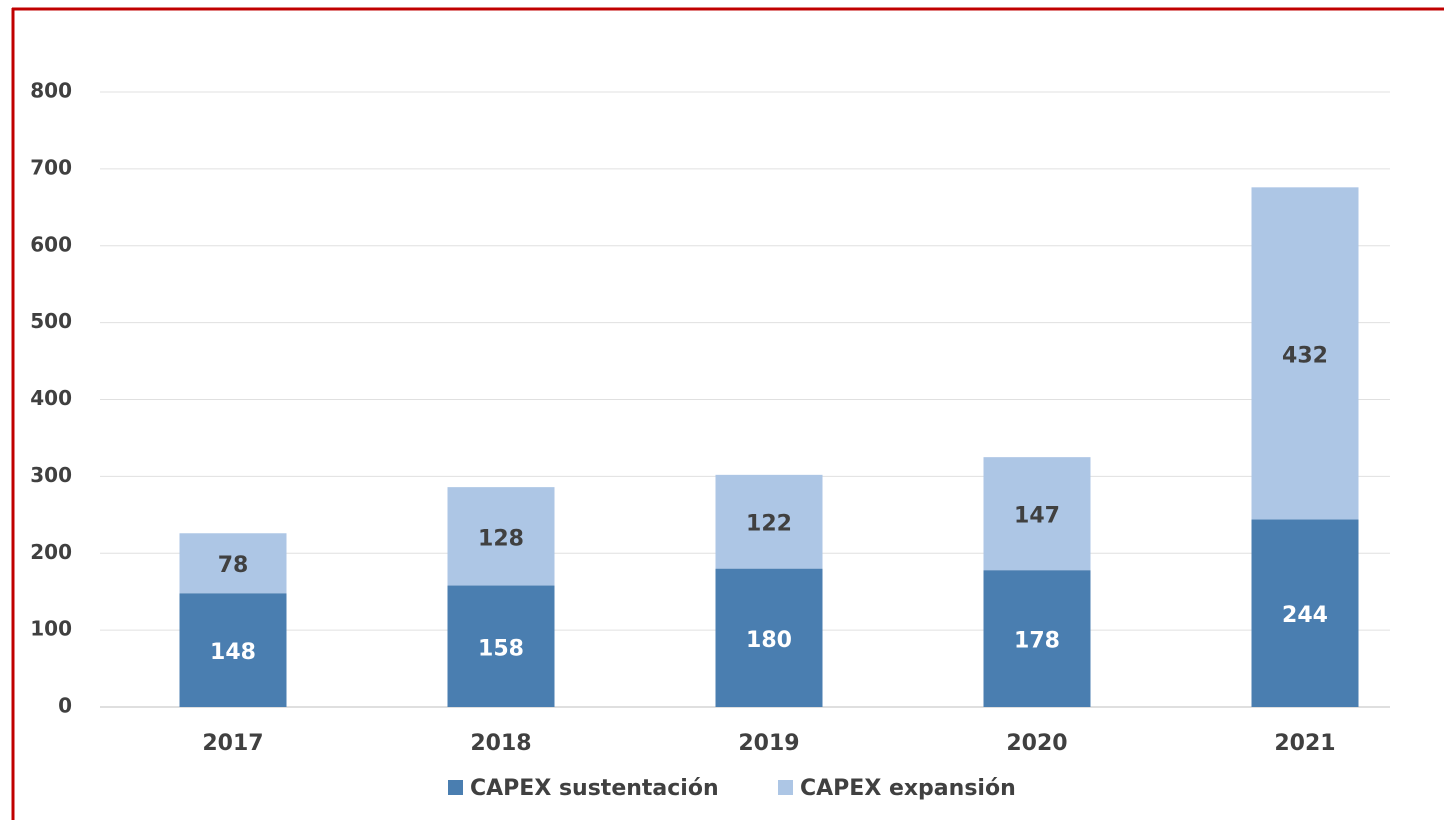 The width and height of the screenshot is (1444, 820). Describe the element at coordinates (65, 706) in the screenshot. I see `y-tick-label: 0` at that location.